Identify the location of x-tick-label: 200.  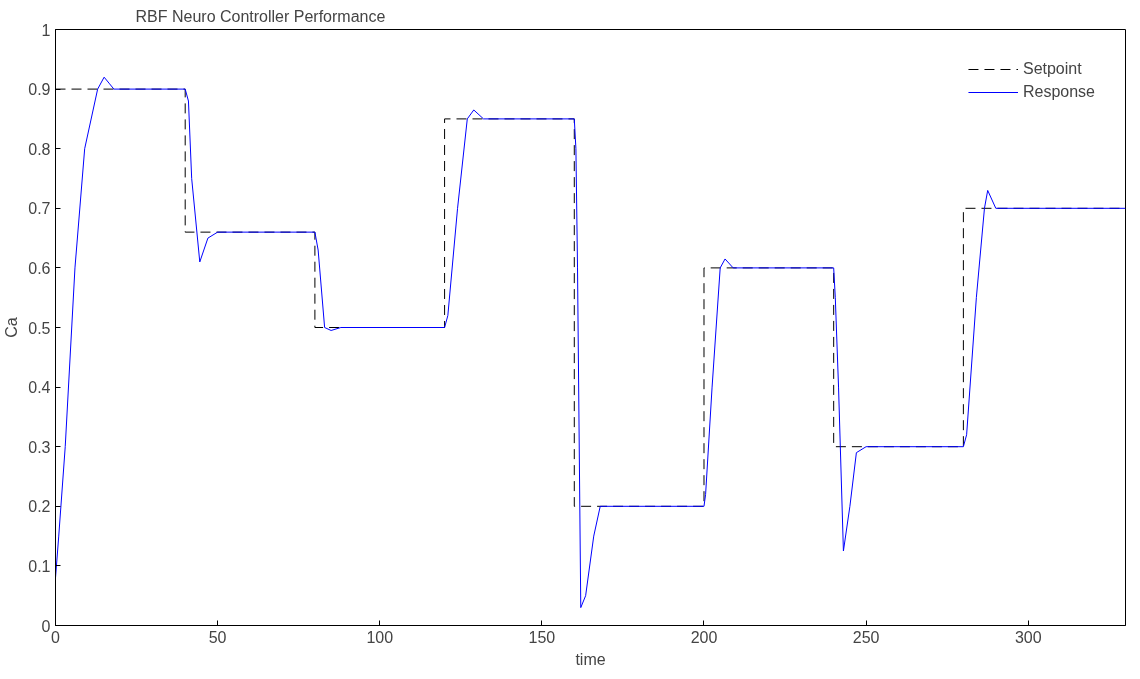
(704, 637).